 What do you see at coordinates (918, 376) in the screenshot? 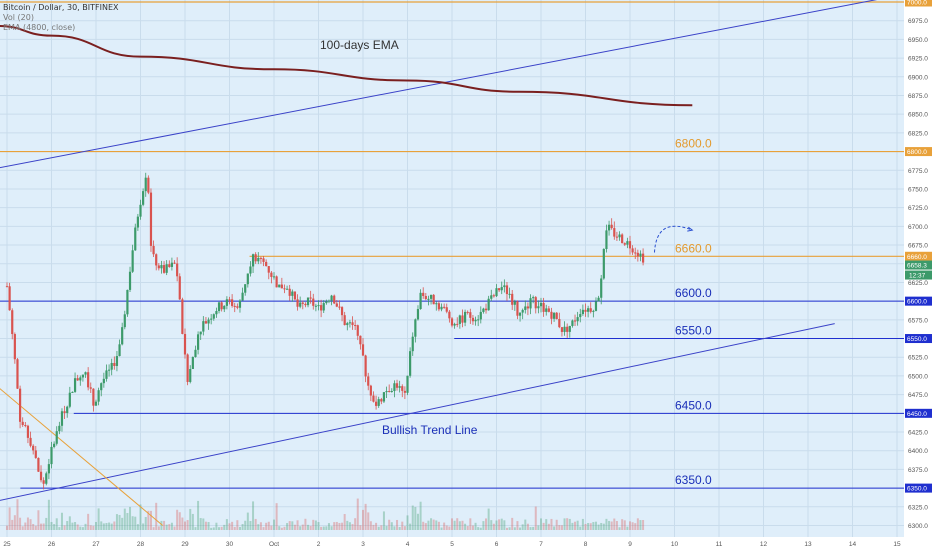
I see `y-tick-label: 6500.0` at bounding box center [918, 376].